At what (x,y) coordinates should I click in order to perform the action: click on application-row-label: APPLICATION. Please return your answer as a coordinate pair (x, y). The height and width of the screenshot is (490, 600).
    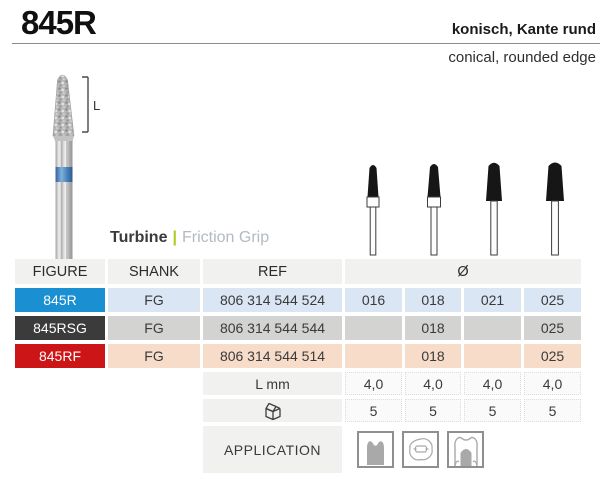
    Looking at the image, I should click on (272, 449).